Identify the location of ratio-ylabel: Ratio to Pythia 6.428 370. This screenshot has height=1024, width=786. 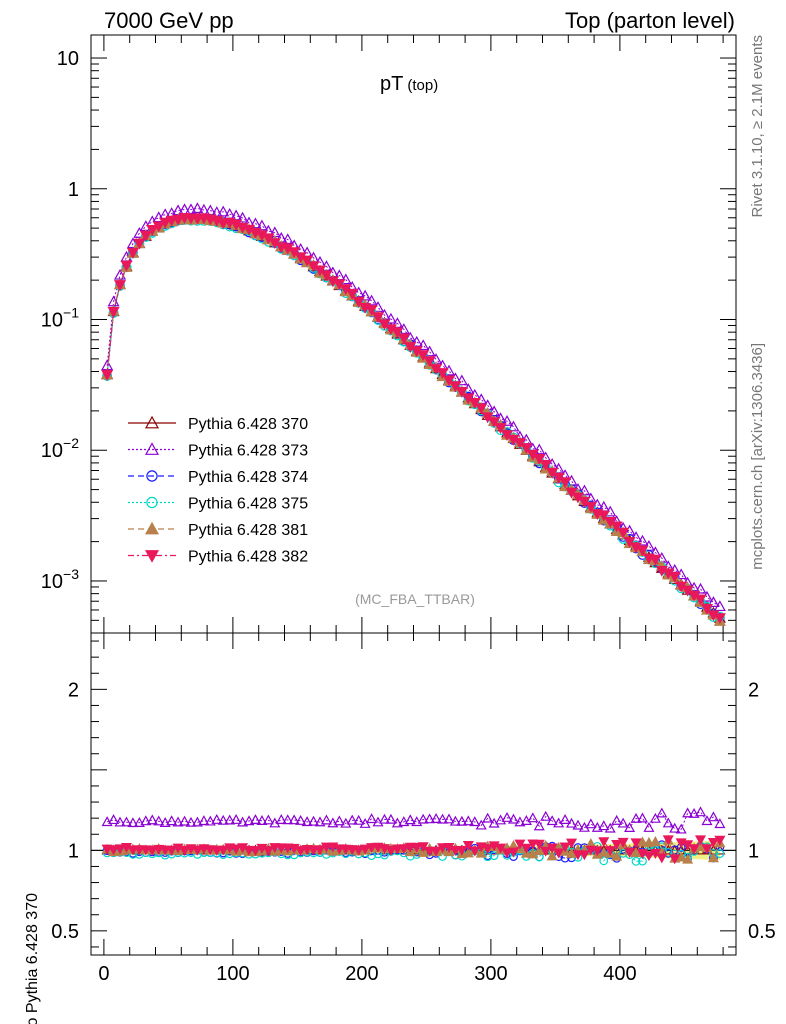
(32, 958).